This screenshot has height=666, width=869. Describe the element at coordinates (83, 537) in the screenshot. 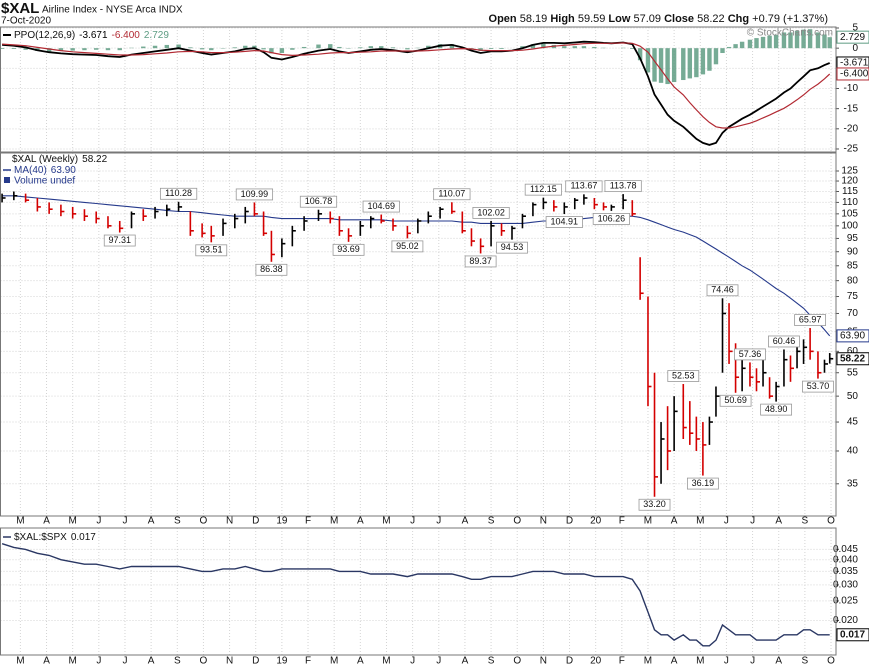

I see `legend-value: 0.017` at that location.